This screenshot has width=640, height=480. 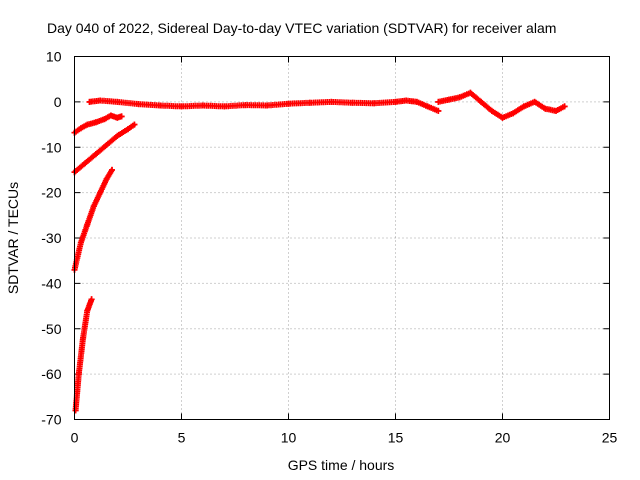 What do you see at coordinates (51, 283) in the screenshot?
I see `y-tick-label: -40` at bounding box center [51, 283].